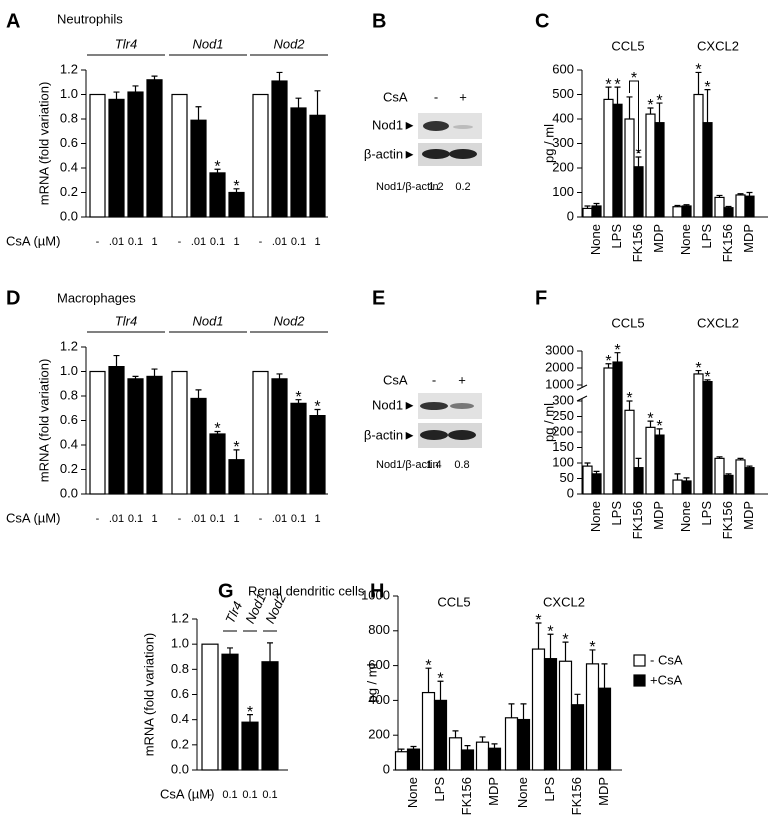 The width and height of the screenshot is (775, 829). I want to click on panel-letter: D, so click(13, 298).